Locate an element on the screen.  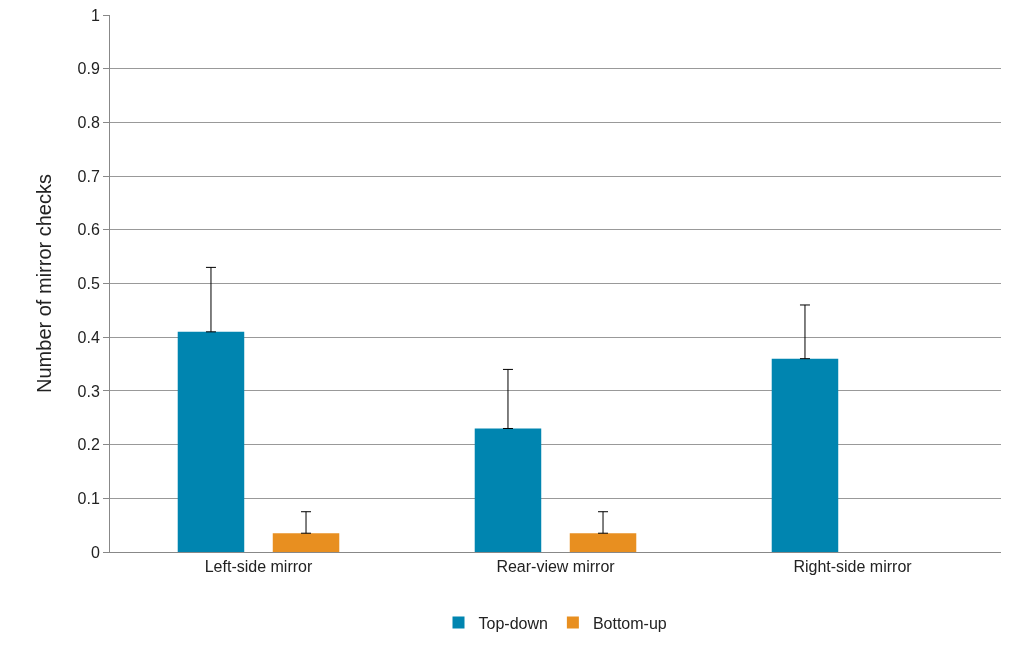
x-tick-label: Rear-view mirror is located at coordinates (556, 567).